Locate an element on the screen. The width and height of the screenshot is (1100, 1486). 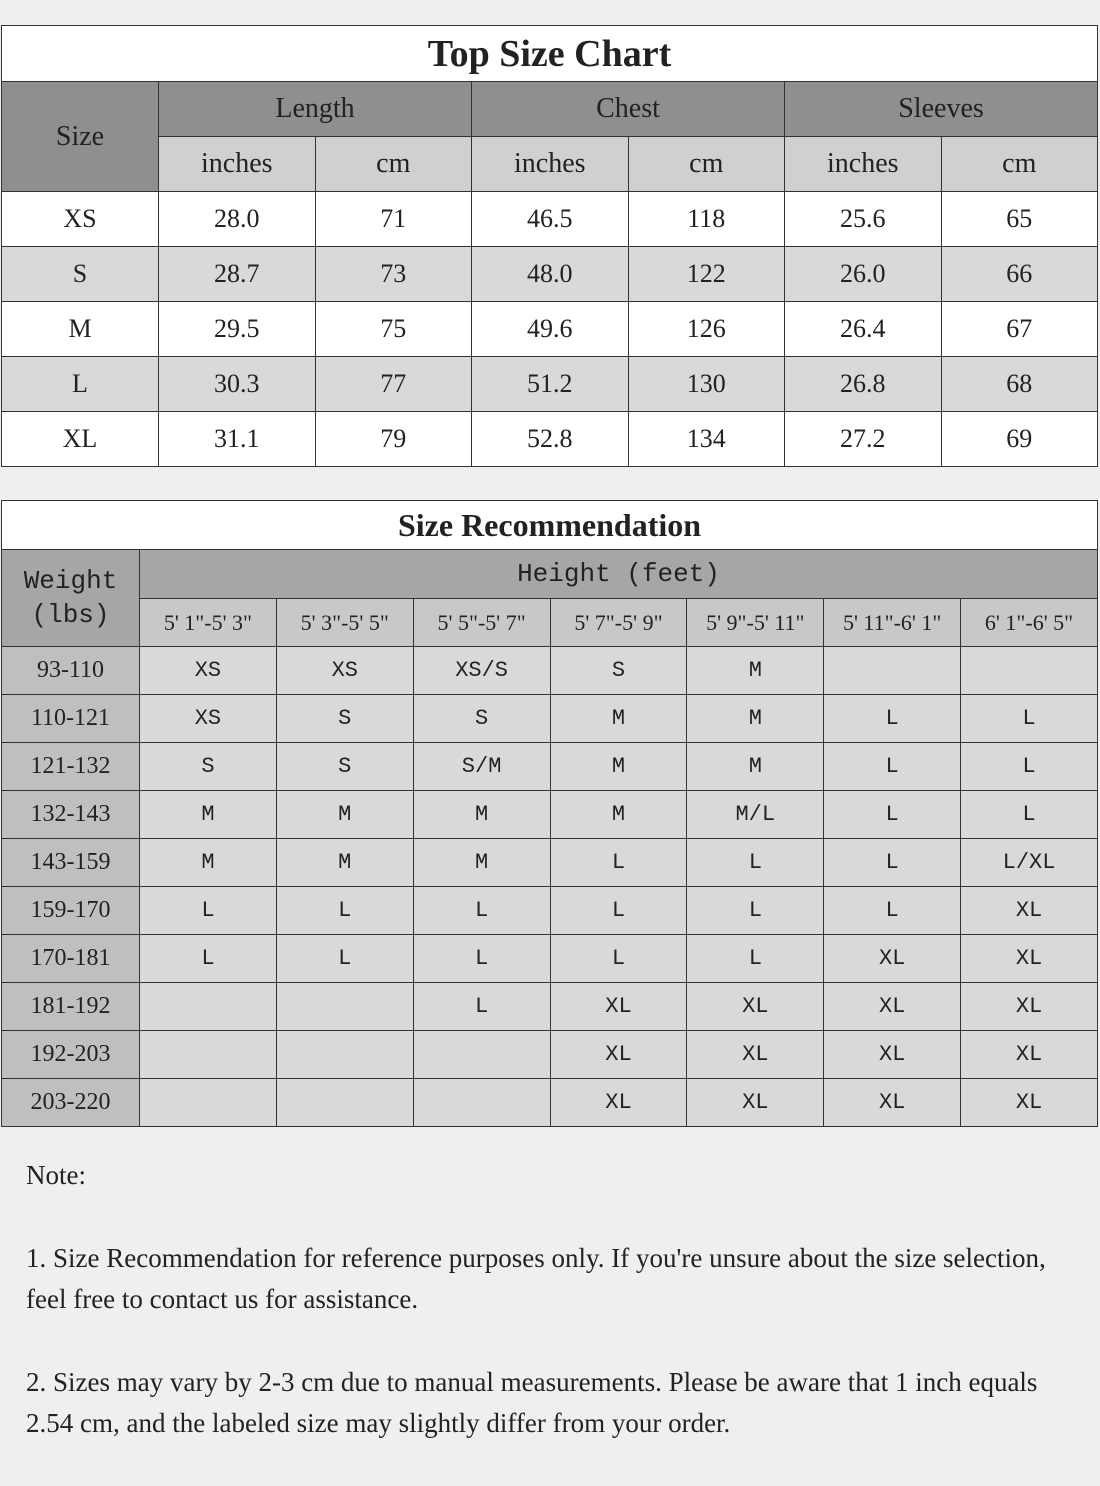
weight-label: Weight is located at coordinates (70, 581).